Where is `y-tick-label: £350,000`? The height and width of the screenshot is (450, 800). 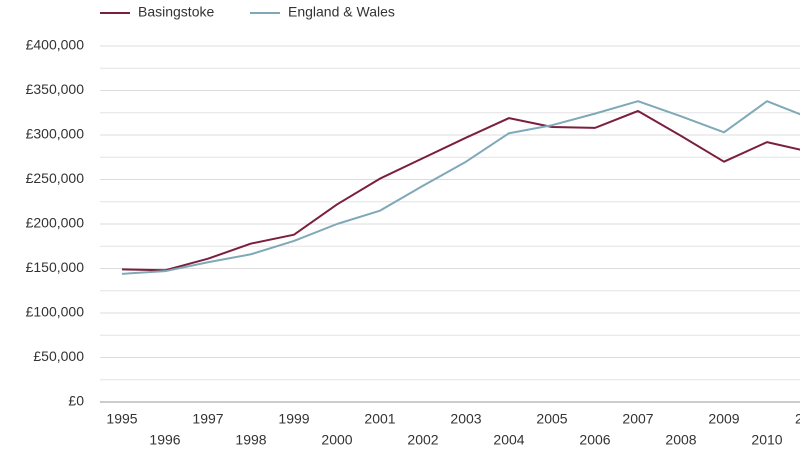 y-tick-label: £350,000 is located at coordinates (55, 89).